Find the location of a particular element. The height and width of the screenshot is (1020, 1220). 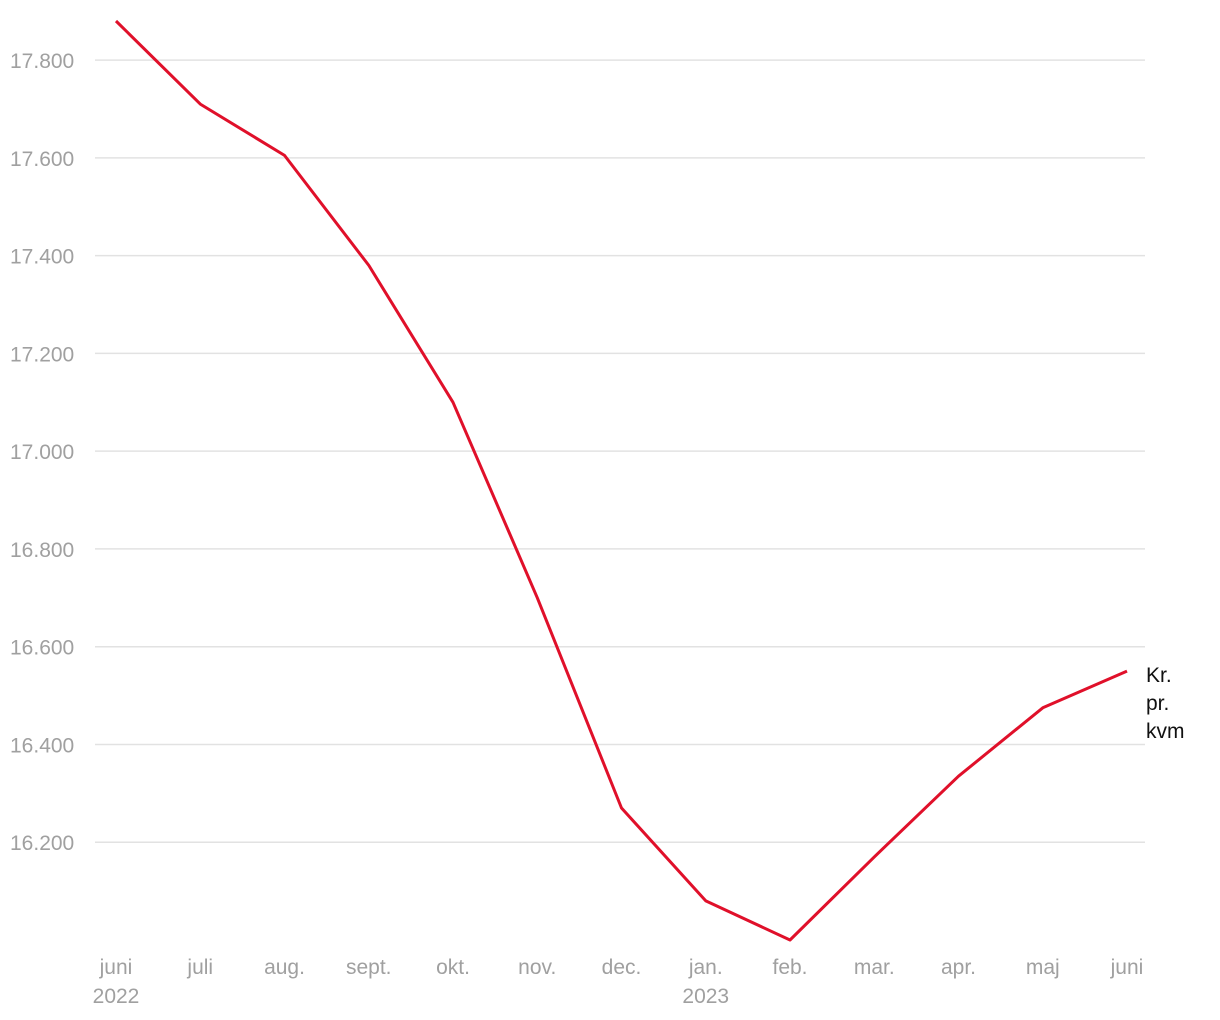

x-tick-label: aug. is located at coordinates (284, 967).